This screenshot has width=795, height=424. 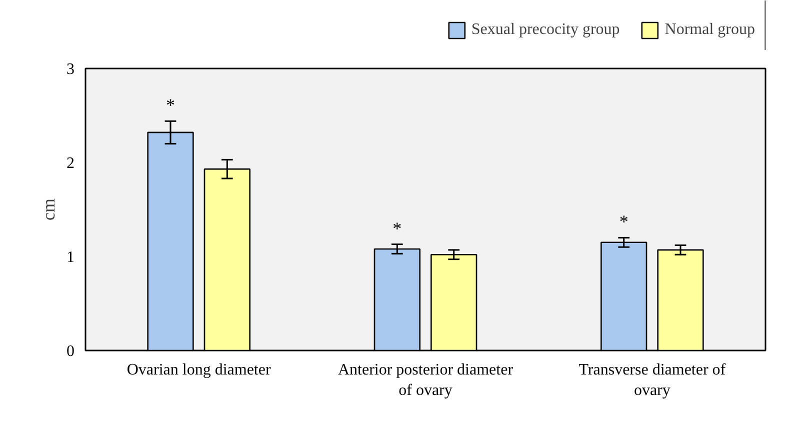 I want to click on y-tick-label: 0, so click(x=70, y=351).